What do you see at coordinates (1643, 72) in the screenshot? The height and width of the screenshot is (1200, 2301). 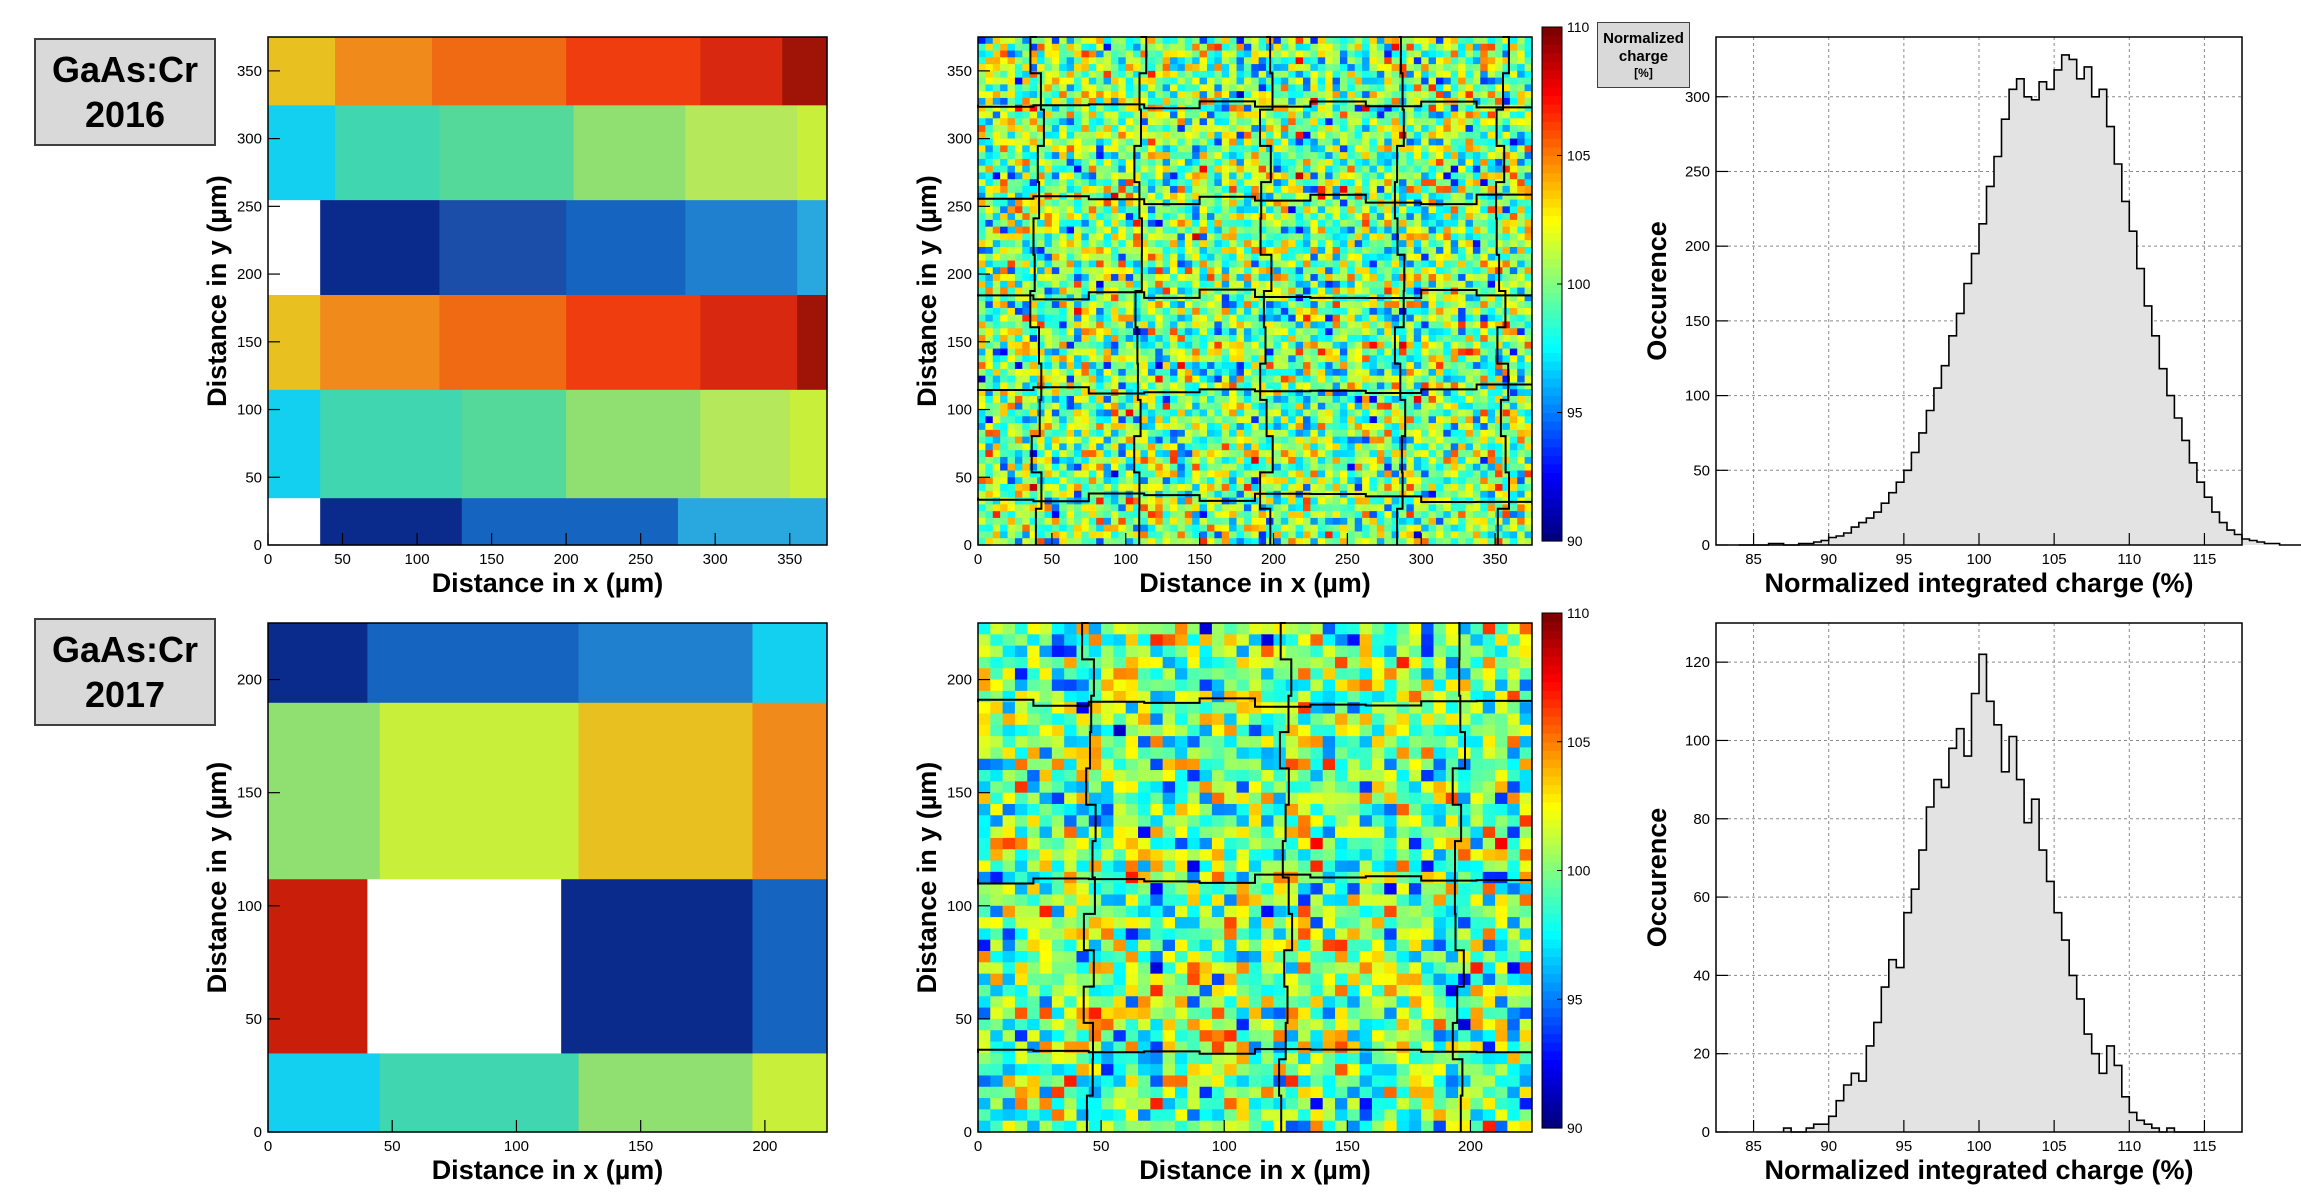 I see `colorbar-title-line3: [%]` at bounding box center [1643, 72].